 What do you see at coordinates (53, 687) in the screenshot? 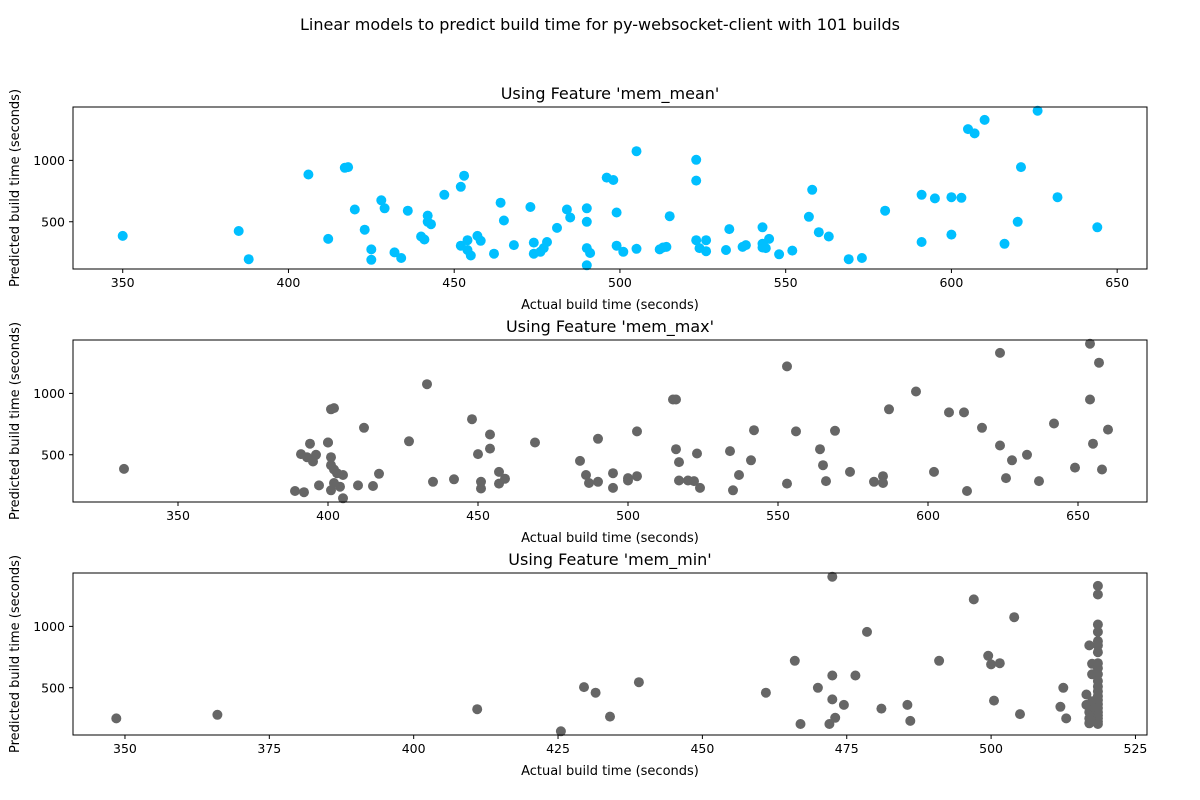
I see `y-tick-label: 500` at bounding box center [53, 687].